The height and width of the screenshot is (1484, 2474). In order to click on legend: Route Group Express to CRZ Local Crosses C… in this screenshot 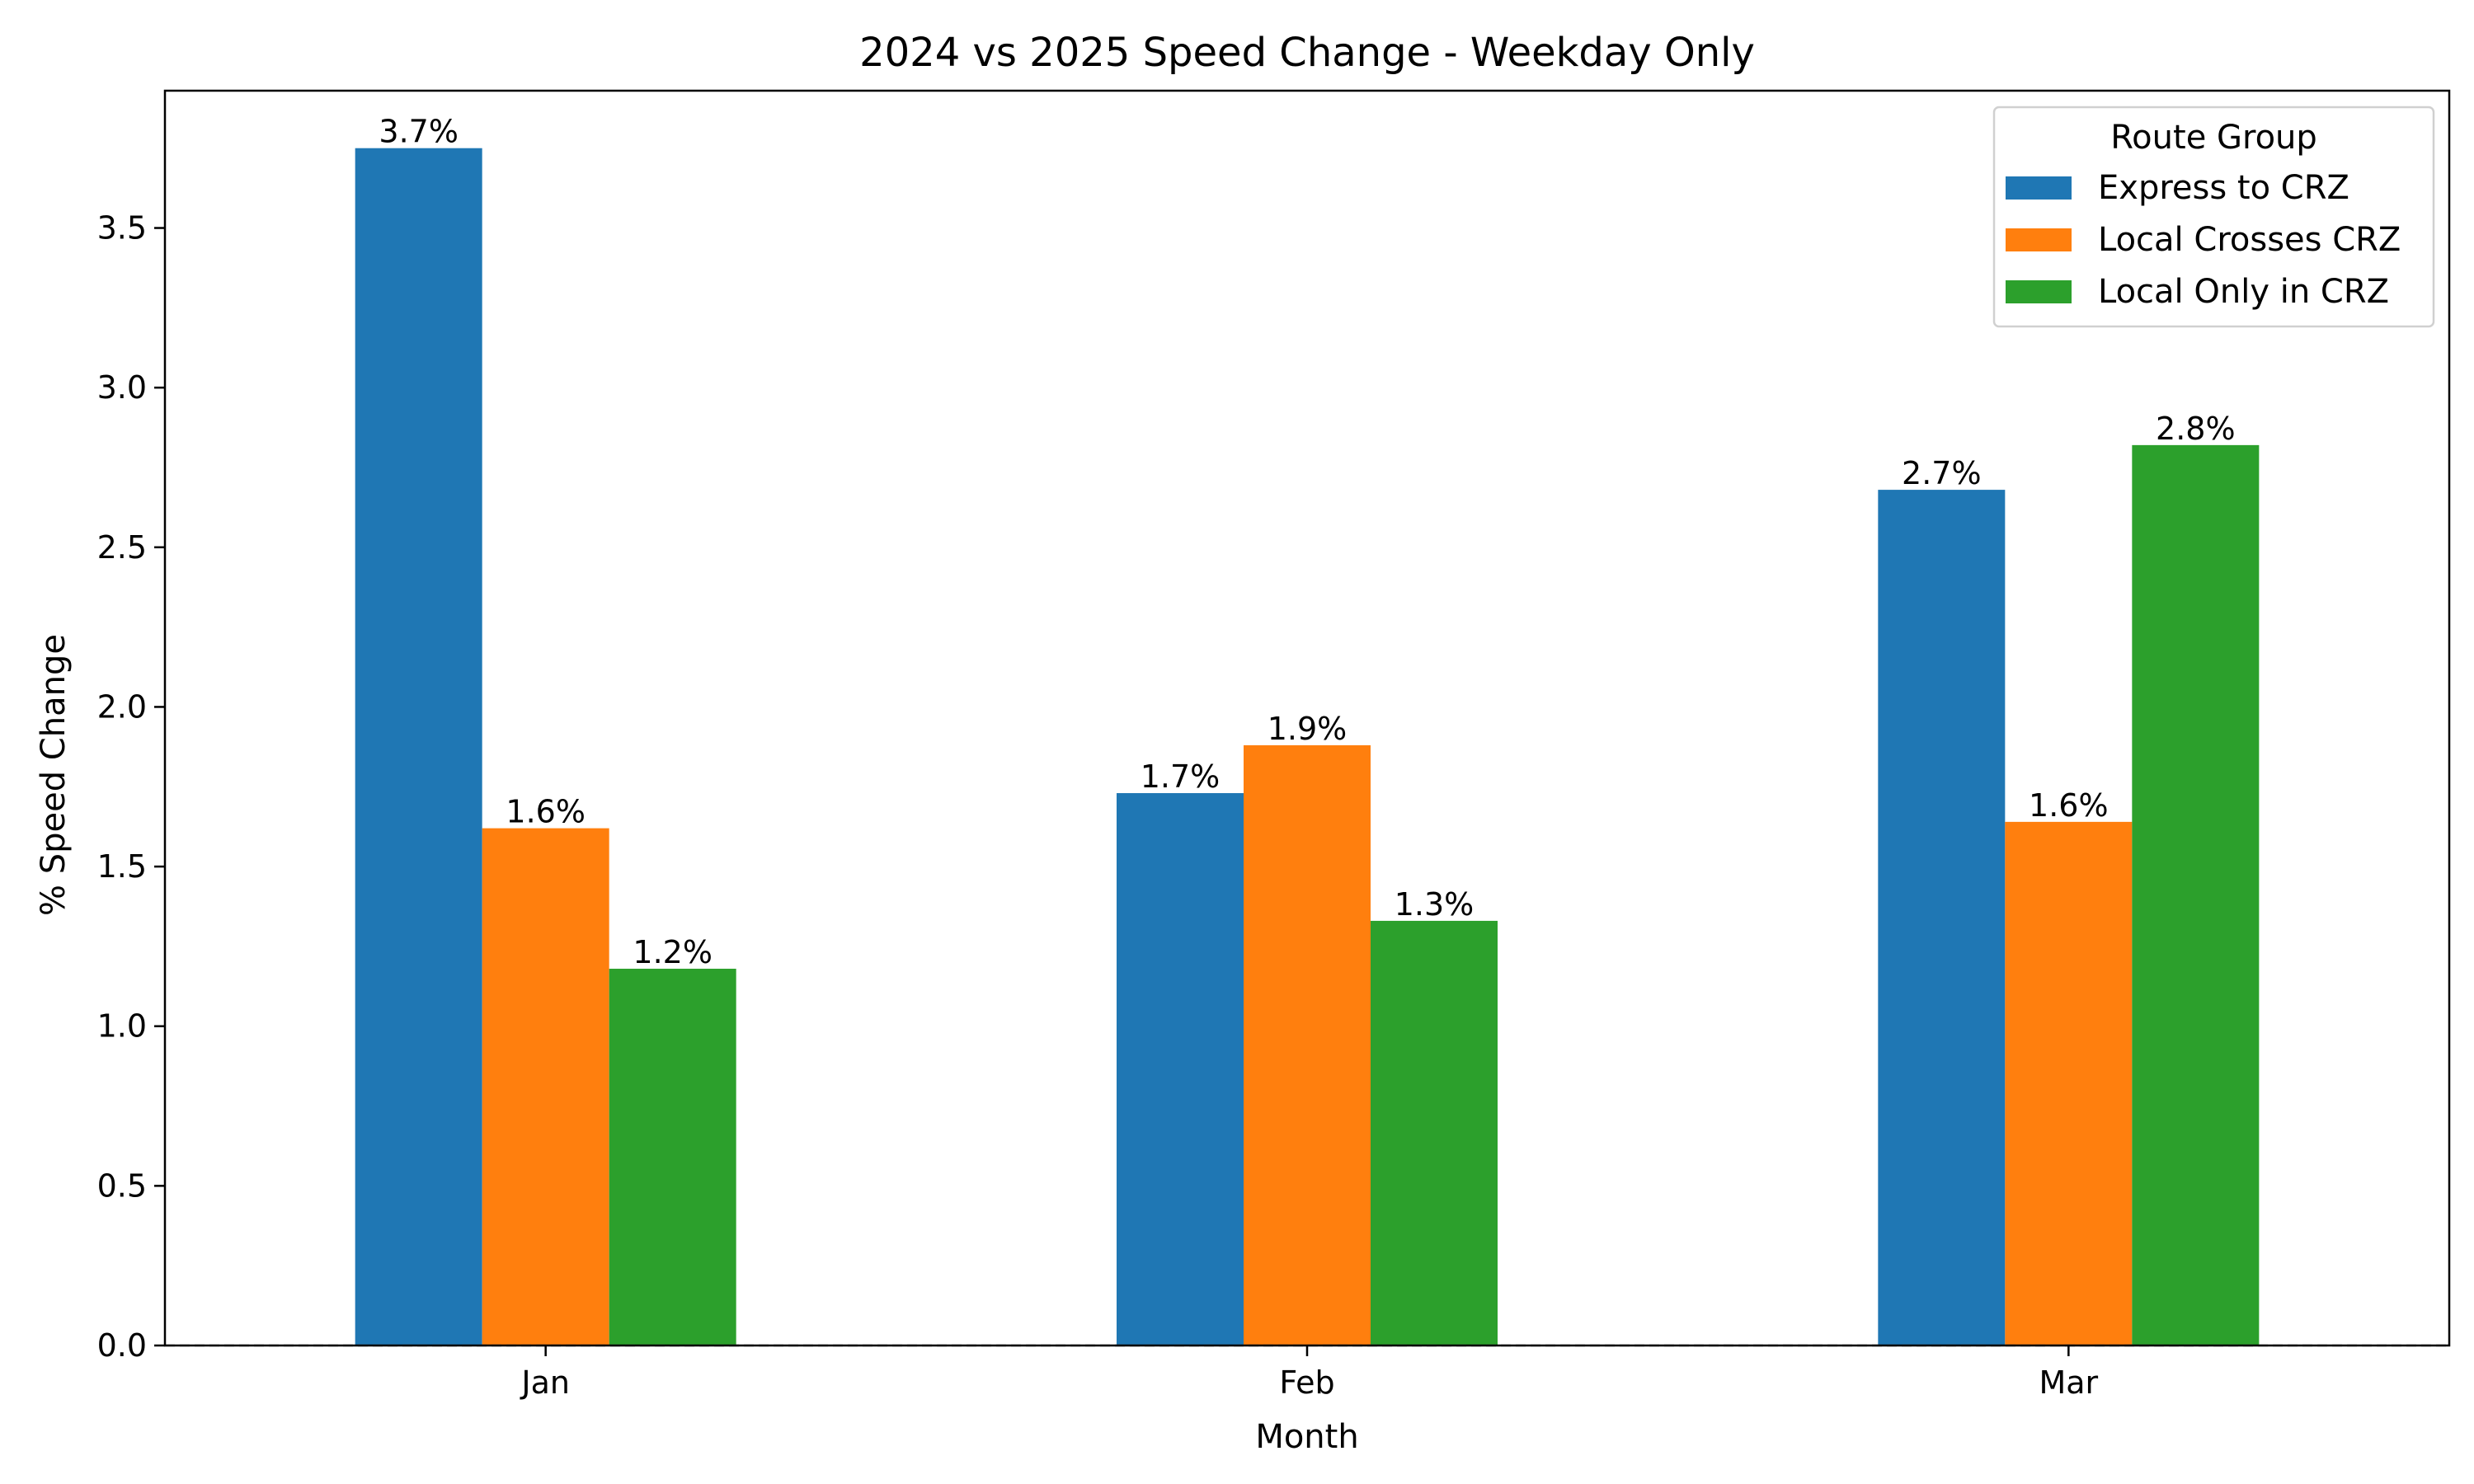, I will do `click(2213, 217)`.